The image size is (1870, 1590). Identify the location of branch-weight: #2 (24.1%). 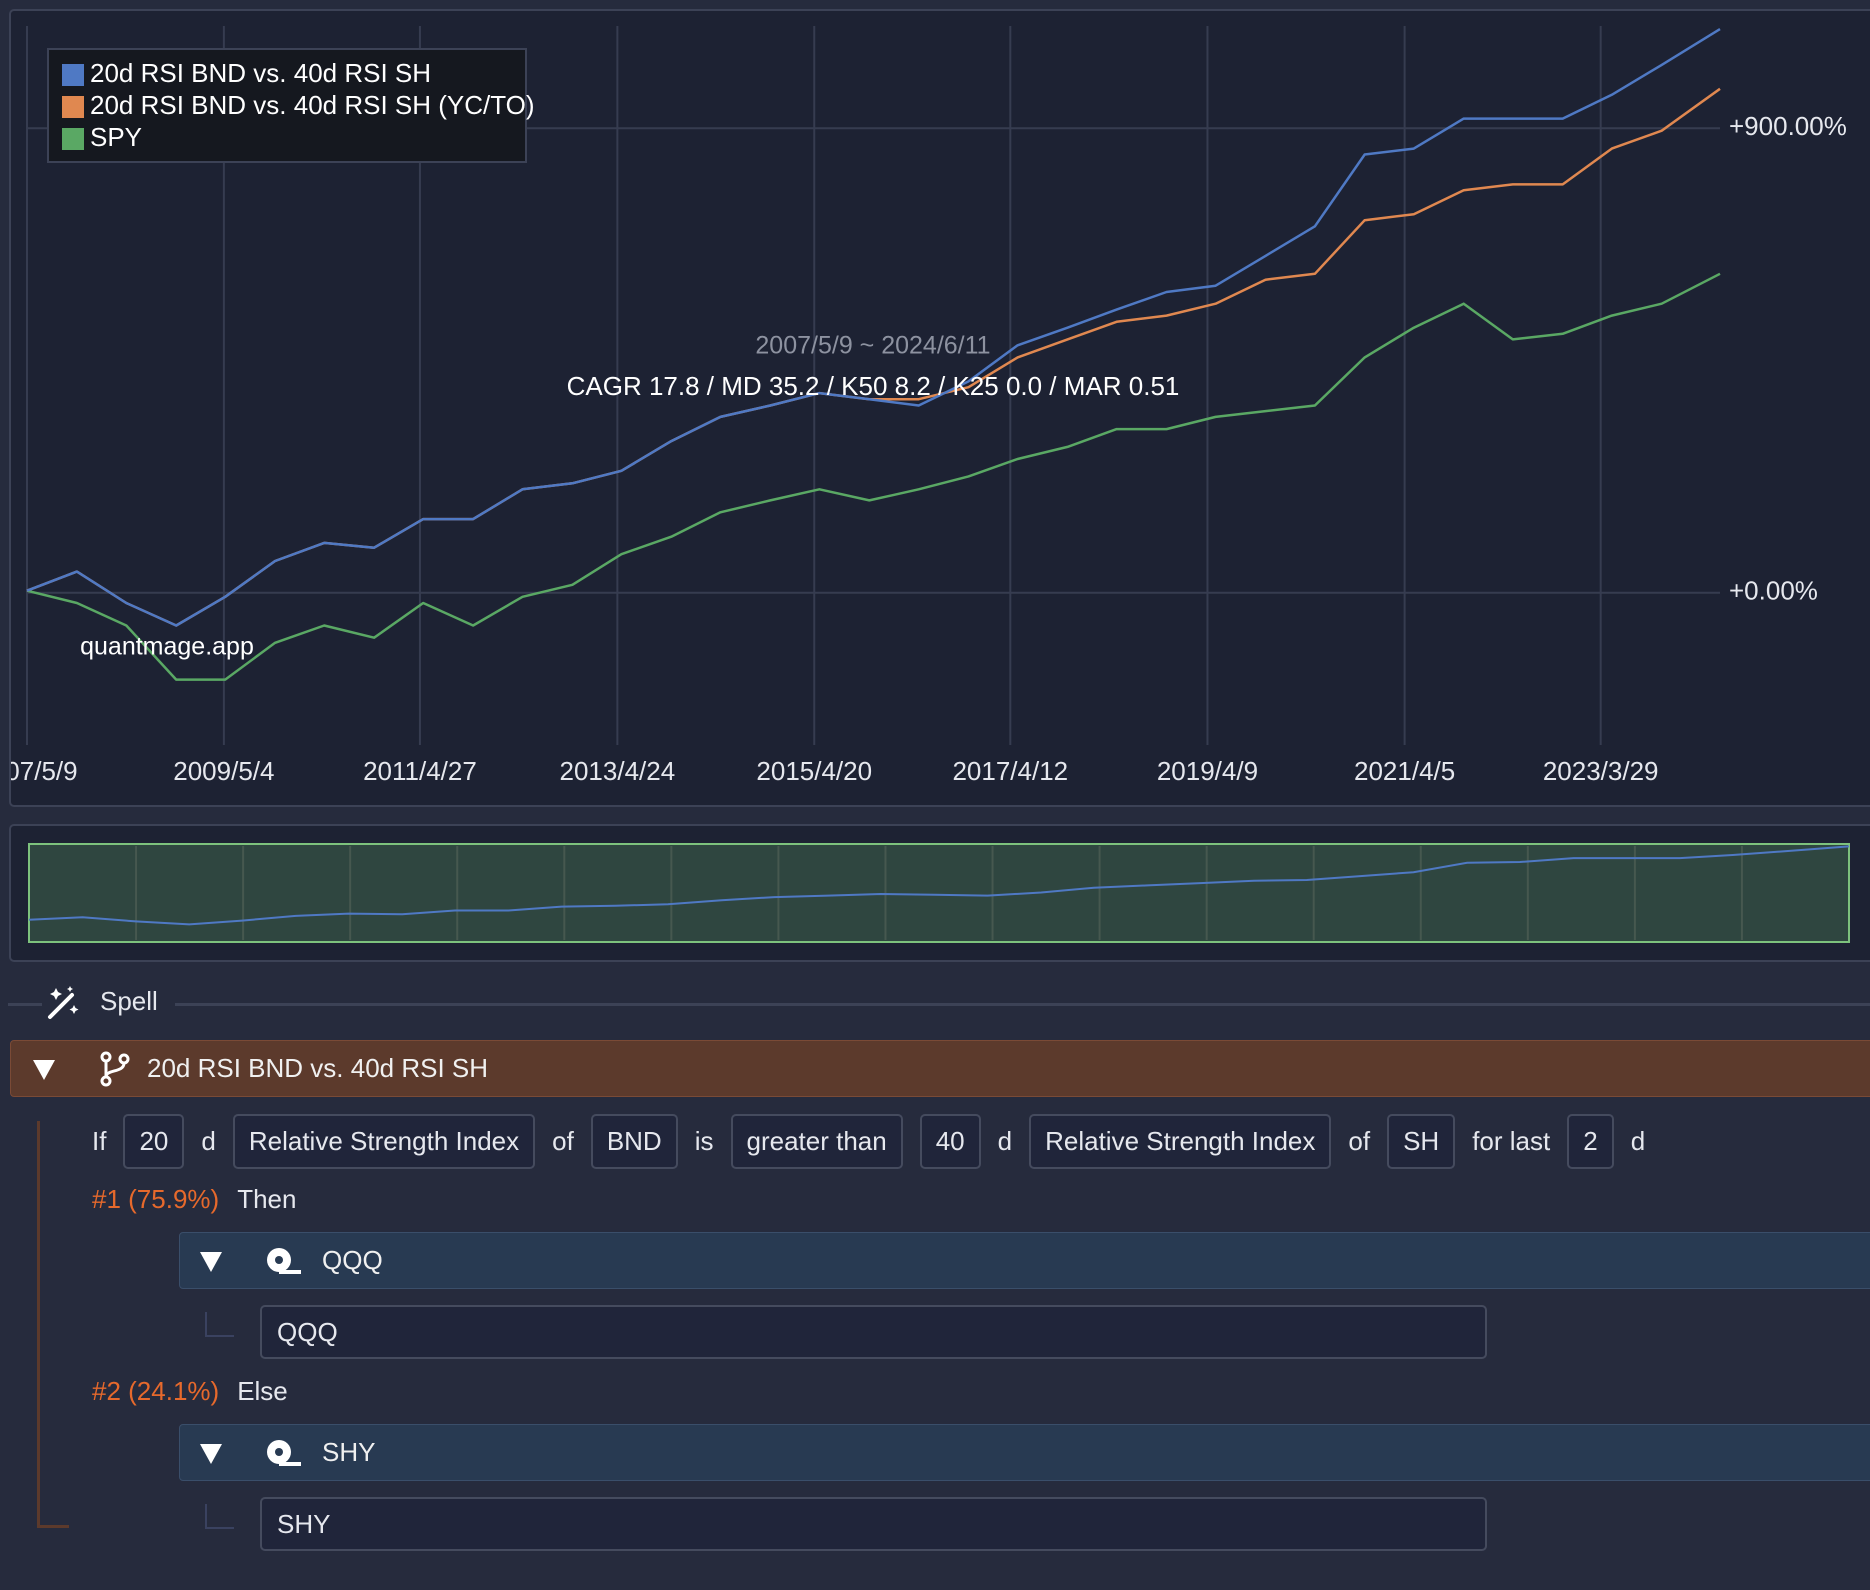
(156, 1391).